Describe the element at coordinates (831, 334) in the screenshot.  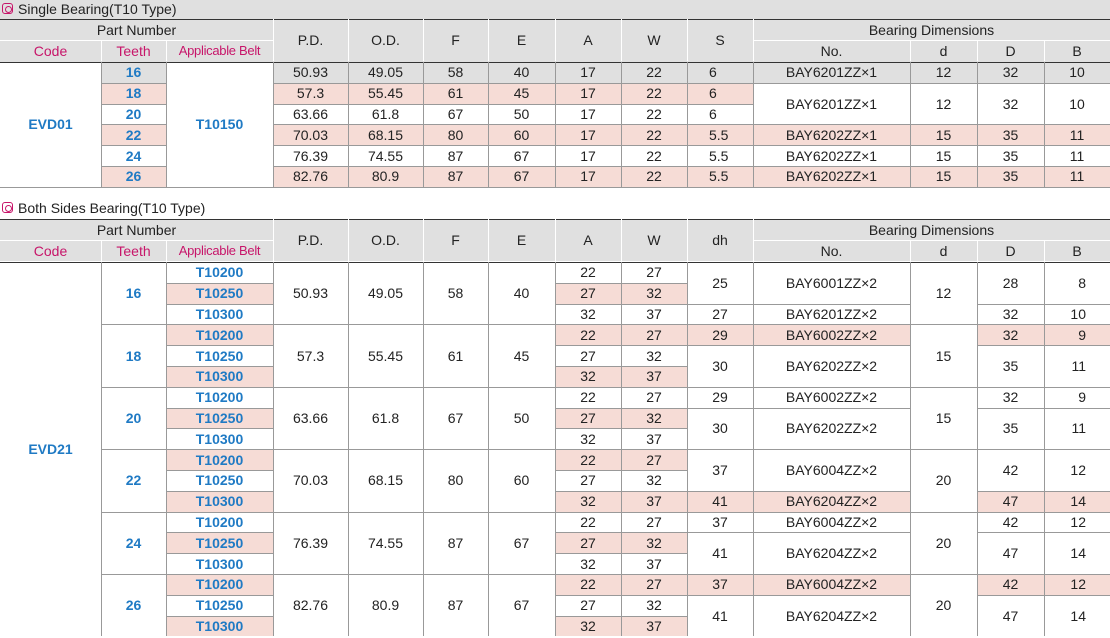
I see `bearing-no: BAY6002ZZ×2` at that location.